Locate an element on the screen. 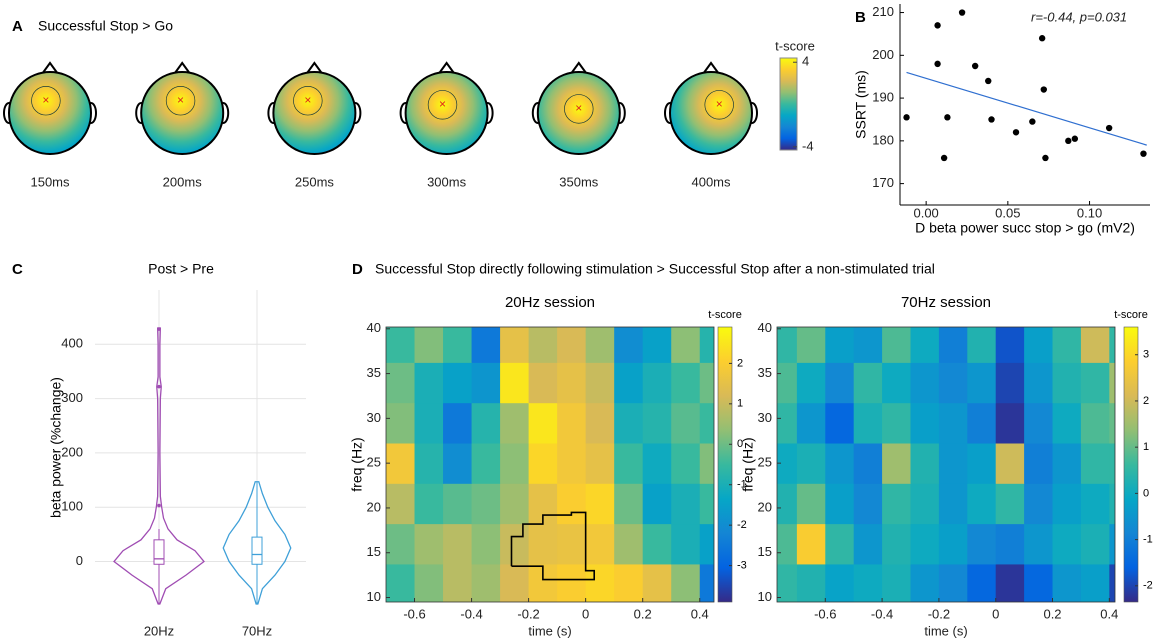 This screenshot has width=1161, height=643. y-tick-label: 20 is located at coordinates (765, 506).